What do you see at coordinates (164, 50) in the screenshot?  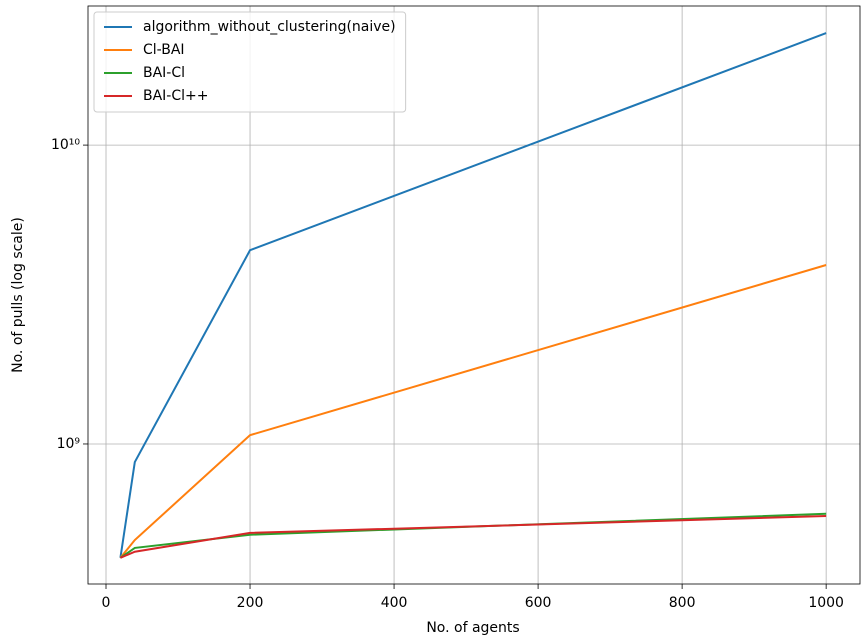 I see `legend-label: Cl-BAI` at bounding box center [164, 50].